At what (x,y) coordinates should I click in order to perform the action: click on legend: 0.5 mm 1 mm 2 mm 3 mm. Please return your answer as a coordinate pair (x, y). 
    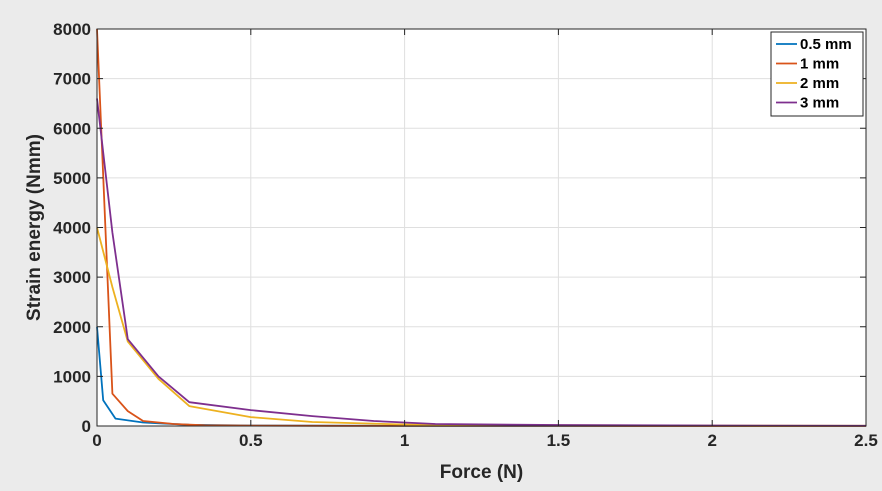
    Looking at the image, I should click on (817, 74).